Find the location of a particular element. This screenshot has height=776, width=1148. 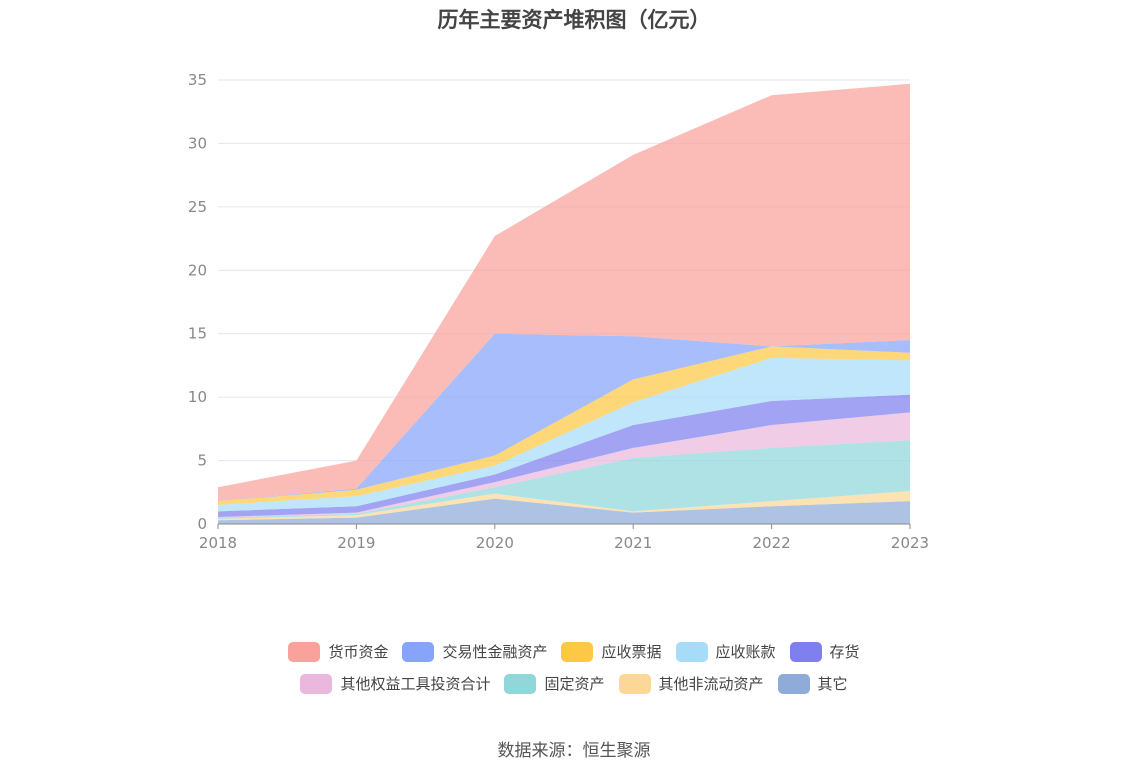

legend-label: 其他非流动资产 is located at coordinates (711, 684).